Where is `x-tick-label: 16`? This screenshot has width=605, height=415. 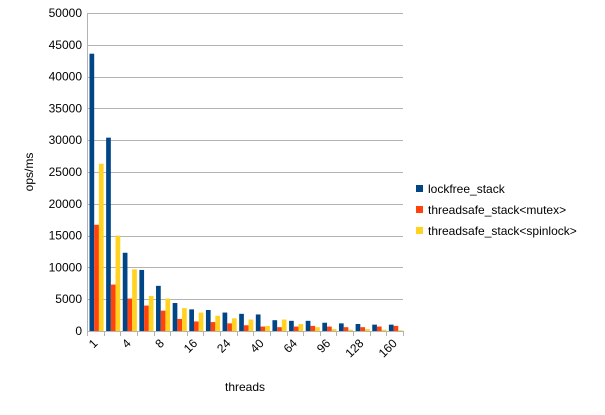
x-tick-label: 16 is located at coordinates (191, 346).